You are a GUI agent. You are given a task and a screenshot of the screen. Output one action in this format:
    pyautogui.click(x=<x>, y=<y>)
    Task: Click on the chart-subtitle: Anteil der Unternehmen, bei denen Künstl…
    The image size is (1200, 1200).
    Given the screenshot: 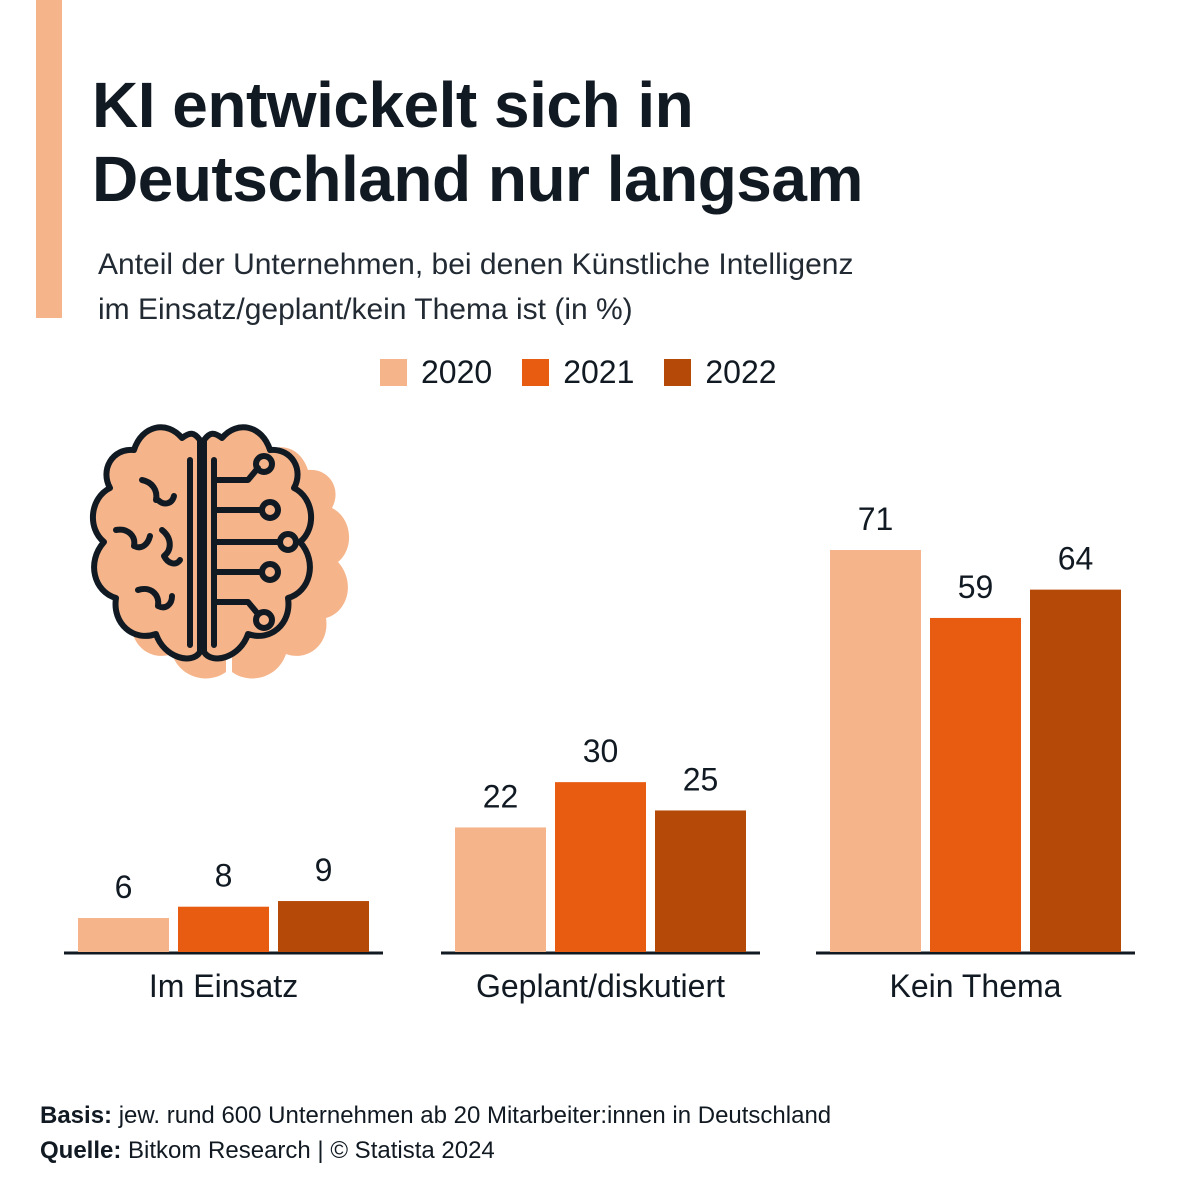 What is the action you would take?
    pyautogui.click(x=628, y=287)
    